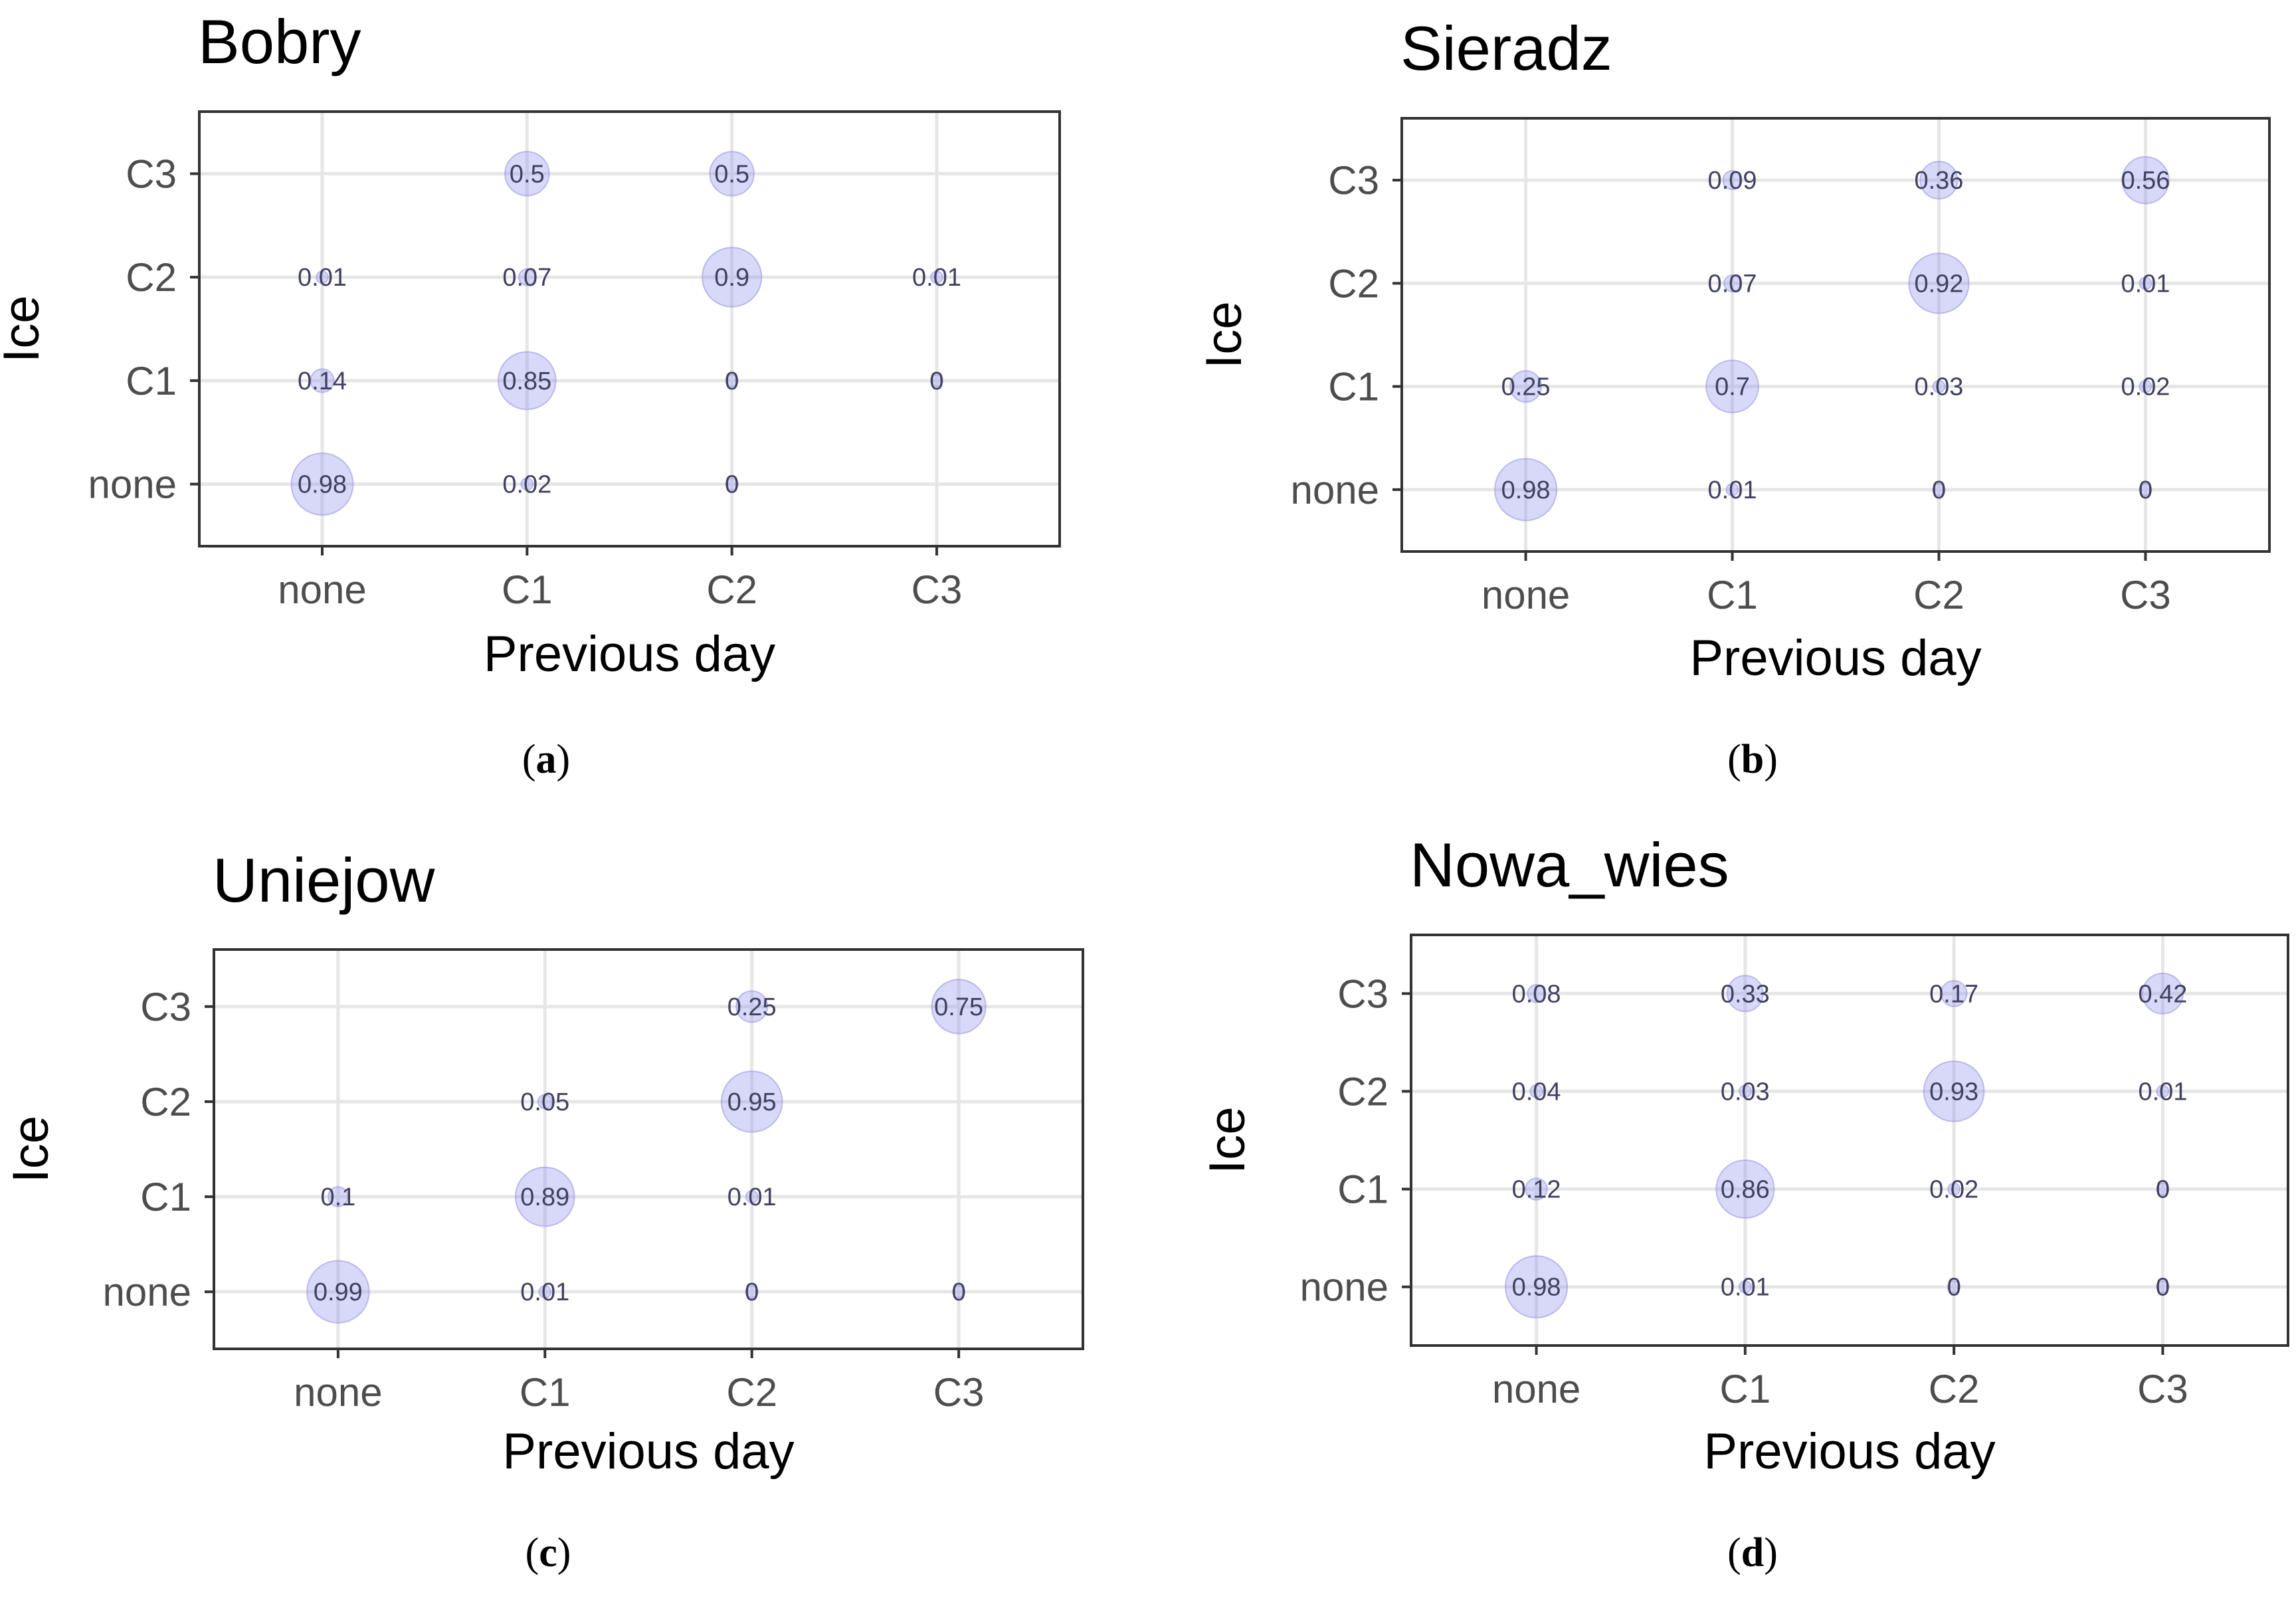  I want to click on chart-title-sieradz: Sieradz, so click(1506, 48).